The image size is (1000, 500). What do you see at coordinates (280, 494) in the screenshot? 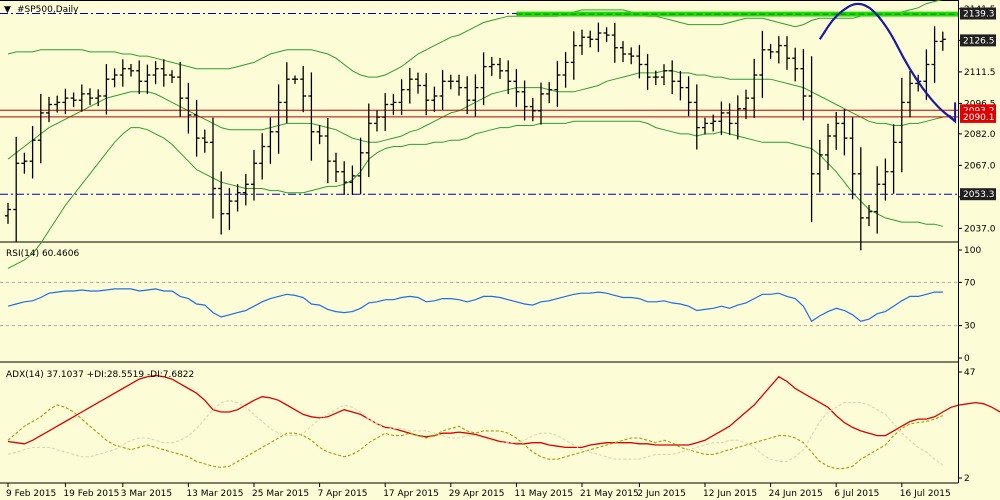
I see `date-label: 25 Mar 2015` at bounding box center [280, 494].